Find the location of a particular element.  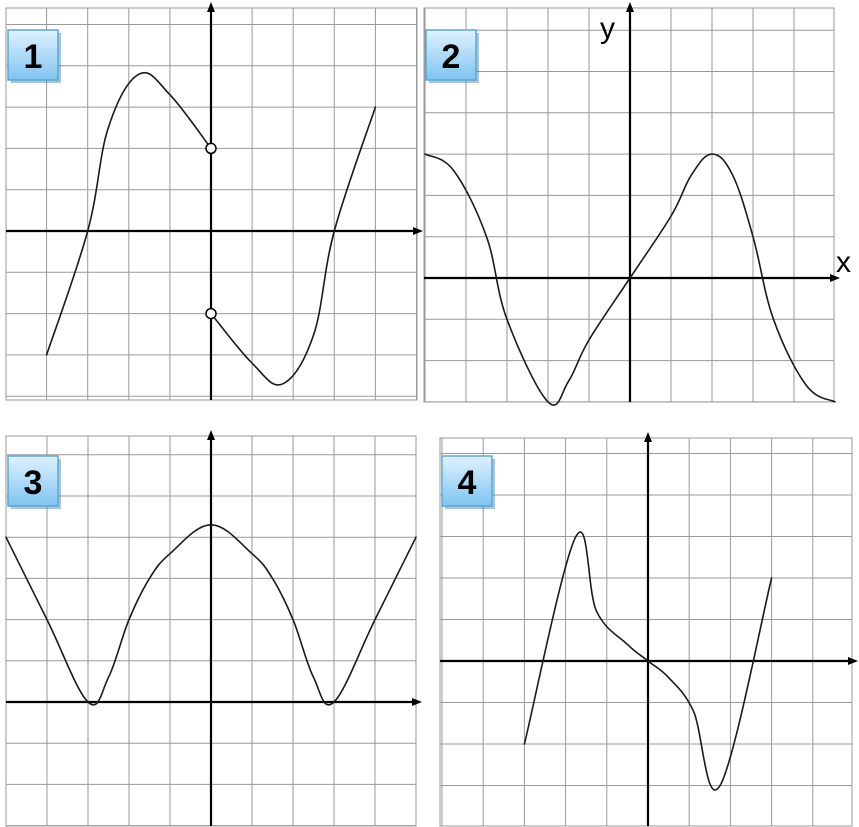

x-axis-label: x is located at coordinates (843, 262).